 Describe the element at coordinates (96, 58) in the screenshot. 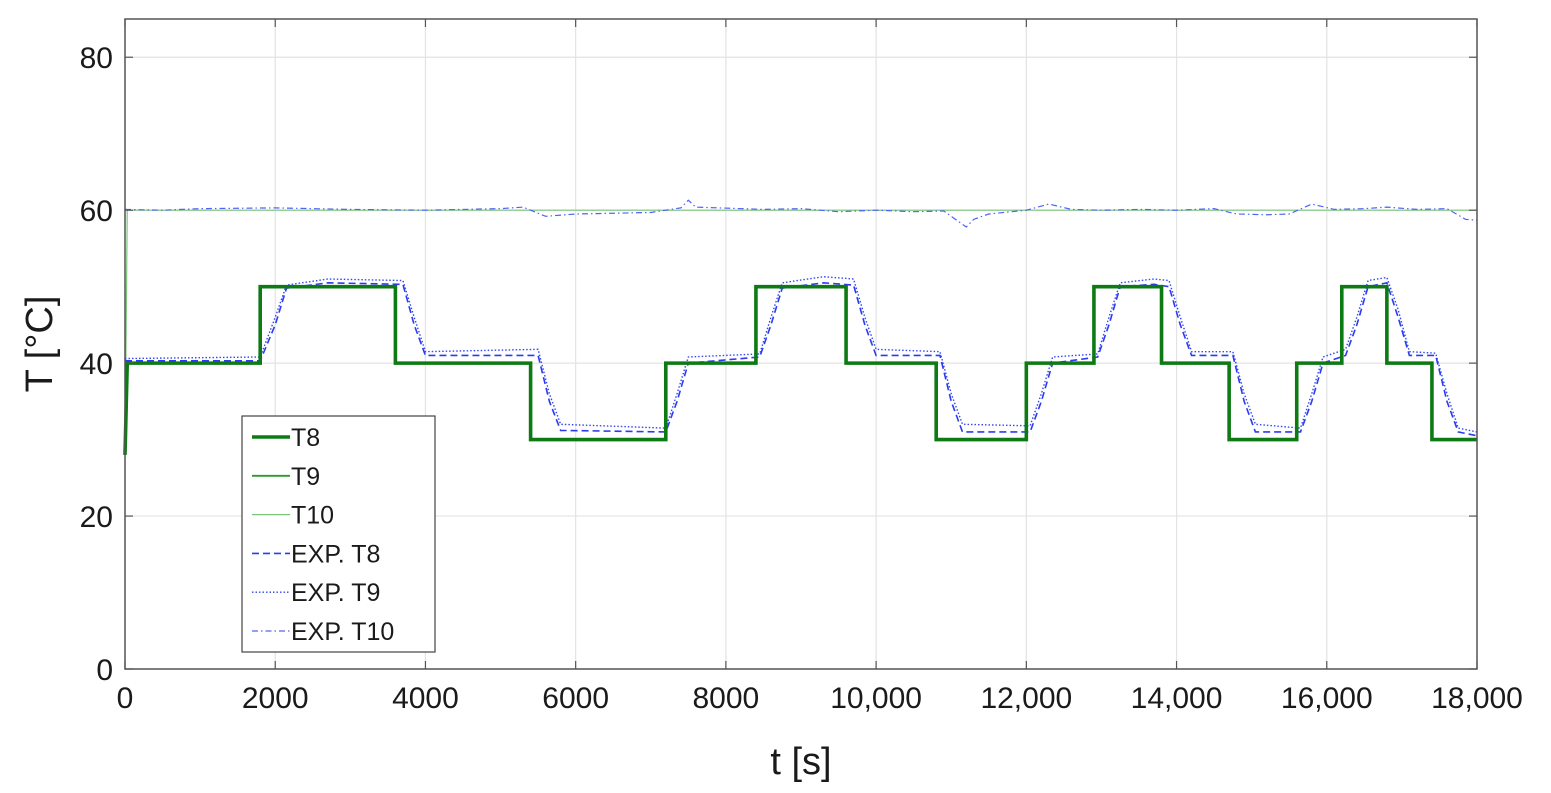

I see `y-tick-label: 80` at that location.